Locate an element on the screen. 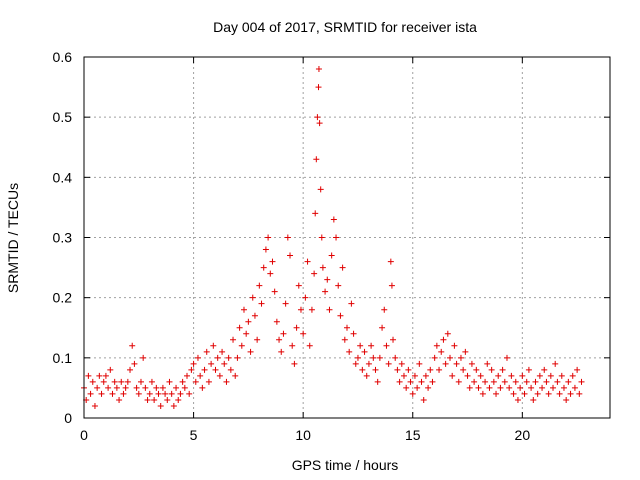  y-tick-label: 0.5 is located at coordinates (63, 117).